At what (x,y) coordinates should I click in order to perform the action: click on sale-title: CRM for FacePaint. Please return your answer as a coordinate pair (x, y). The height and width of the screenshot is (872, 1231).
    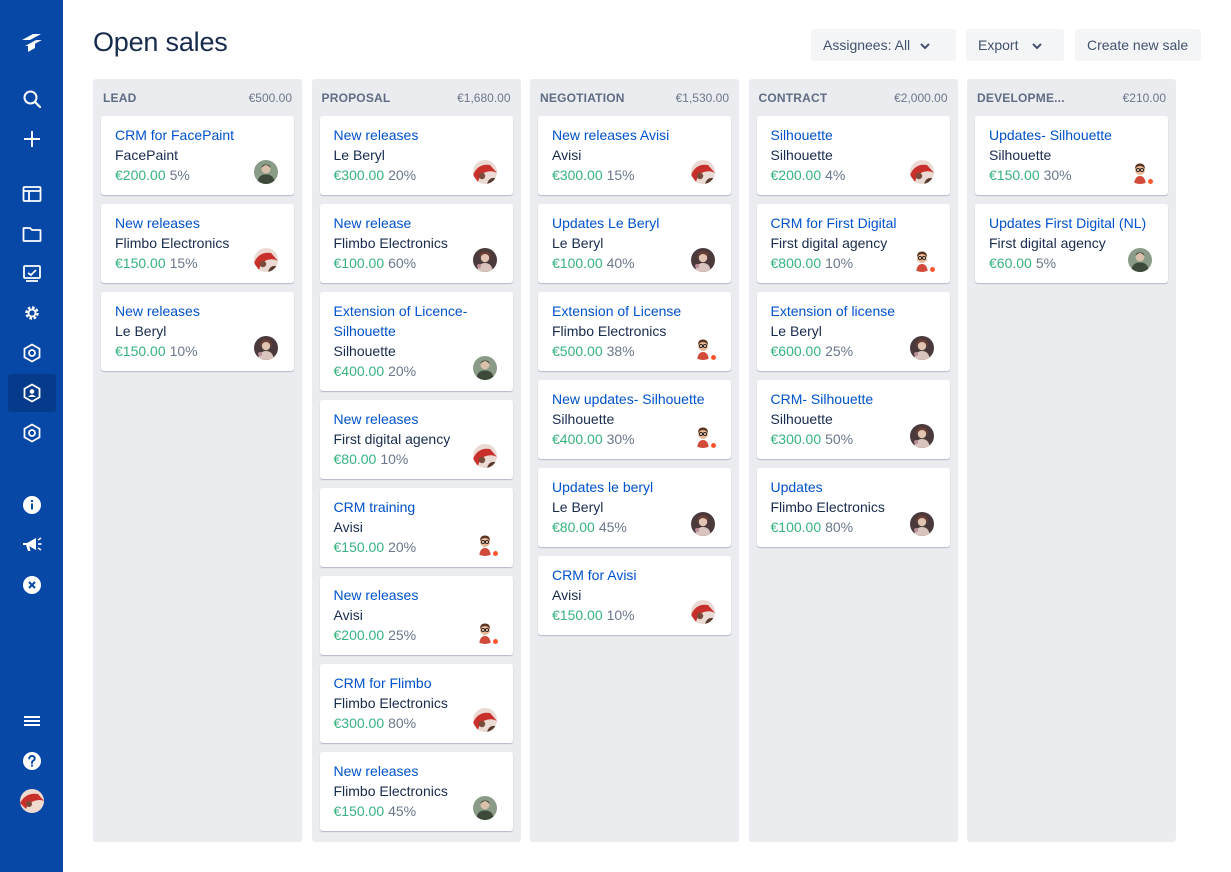
    Looking at the image, I should click on (197, 135).